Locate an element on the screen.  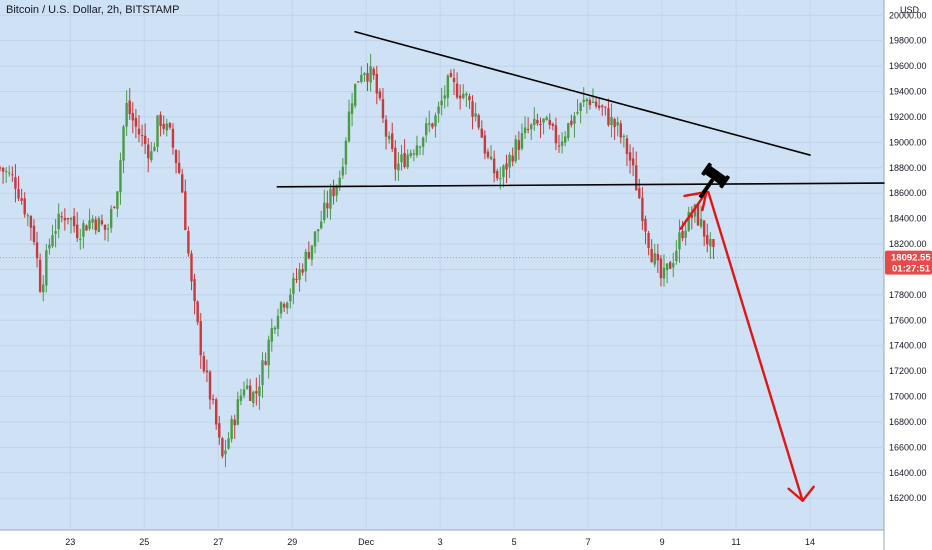
arrow-down-shaft is located at coordinates (755, 346).